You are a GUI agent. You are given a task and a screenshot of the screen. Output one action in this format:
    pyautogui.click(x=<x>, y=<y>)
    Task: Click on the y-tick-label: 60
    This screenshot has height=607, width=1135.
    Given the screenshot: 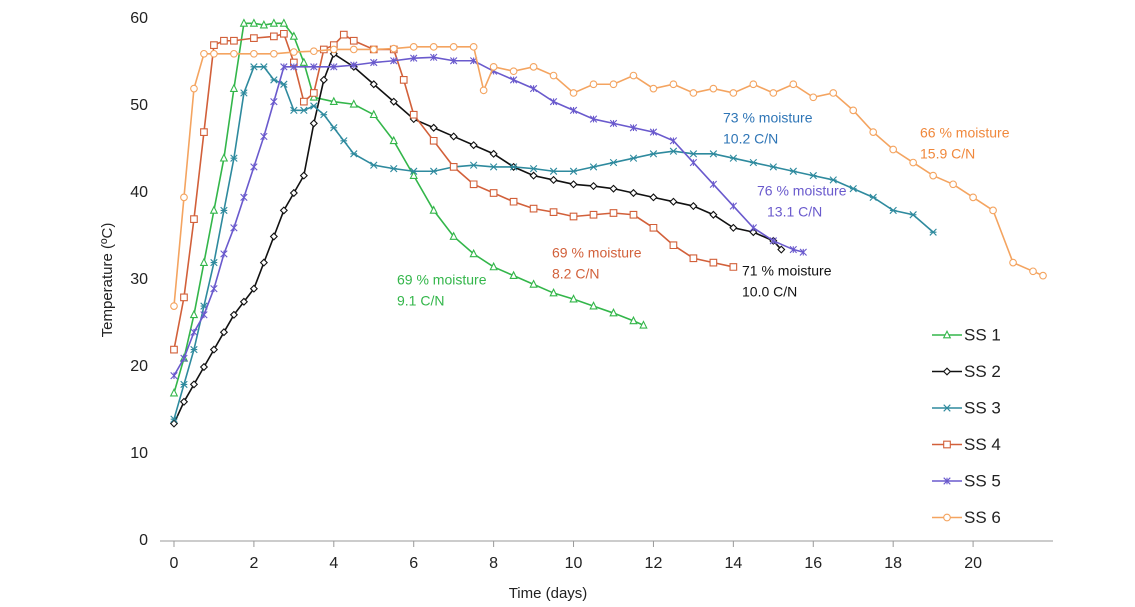 What is the action you would take?
    pyautogui.click(x=139, y=18)
    